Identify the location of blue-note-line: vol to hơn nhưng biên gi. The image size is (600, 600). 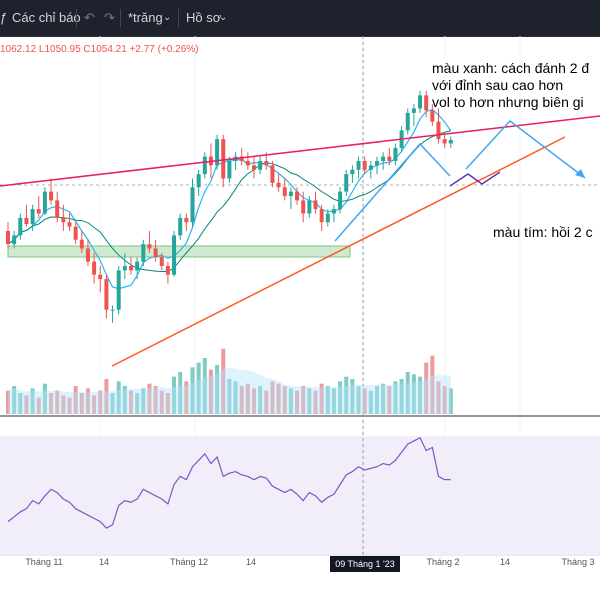
(508, 102).